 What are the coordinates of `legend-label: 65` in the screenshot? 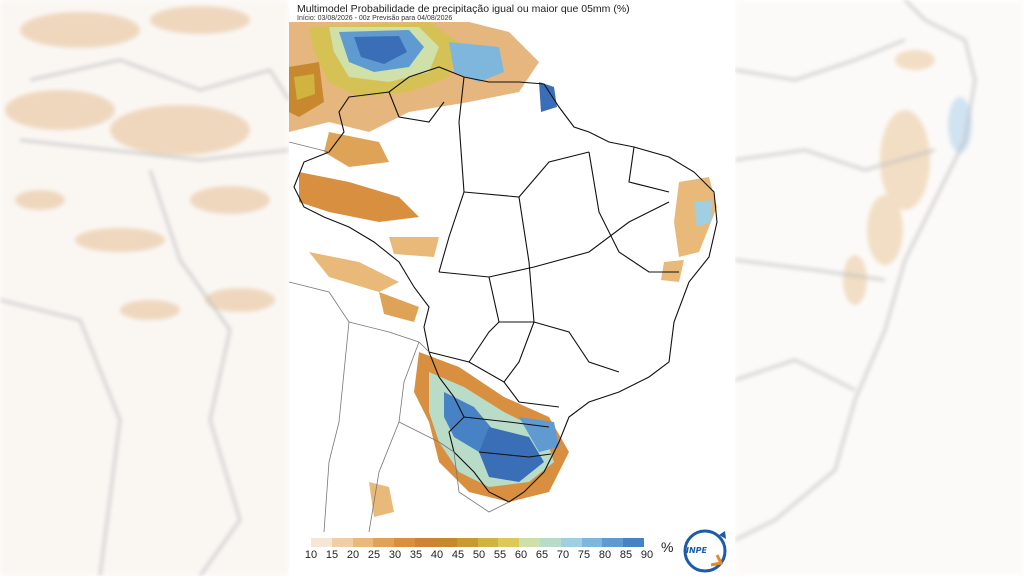 It's located at (542, 555).